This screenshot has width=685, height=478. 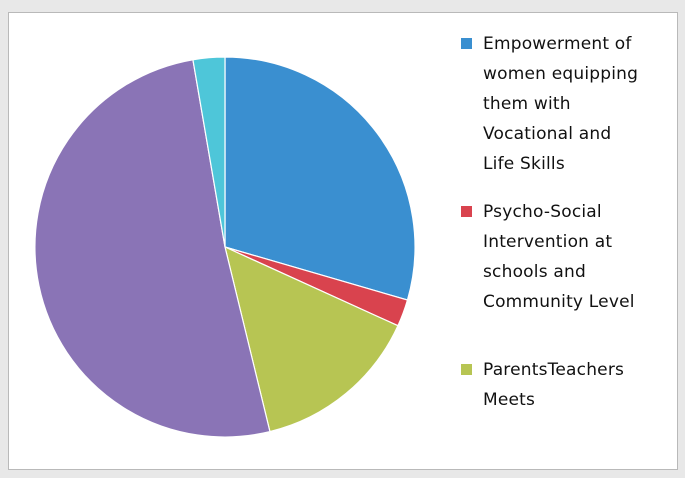 What do you see at coordinates (542, 212) in the screenshot?
I see `legend-label-line: Psycho-Social` at bounding box center [542, 212].